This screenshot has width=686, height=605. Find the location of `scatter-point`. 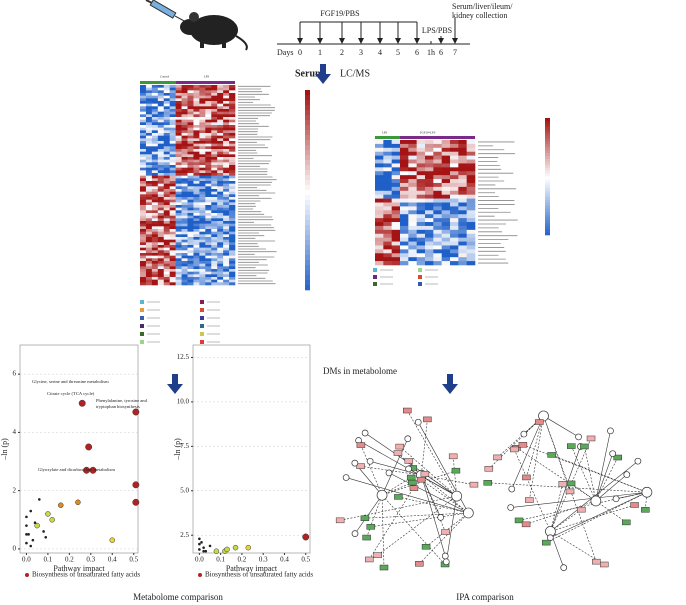

scatter-point is located at coordinates (199, 539).